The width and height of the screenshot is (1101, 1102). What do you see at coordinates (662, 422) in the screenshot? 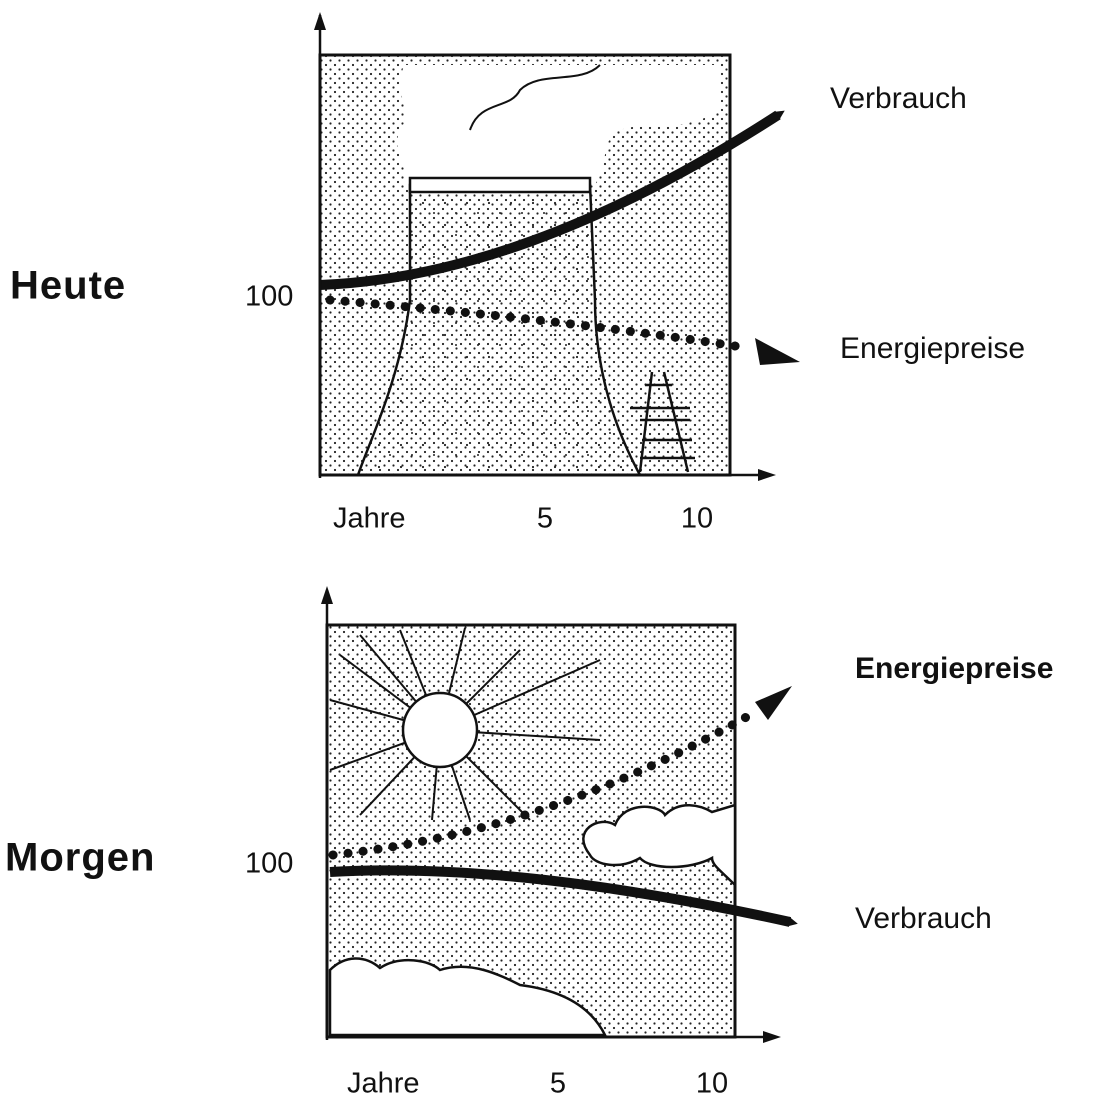
I see `pylon` at bounding box center [662, 422].